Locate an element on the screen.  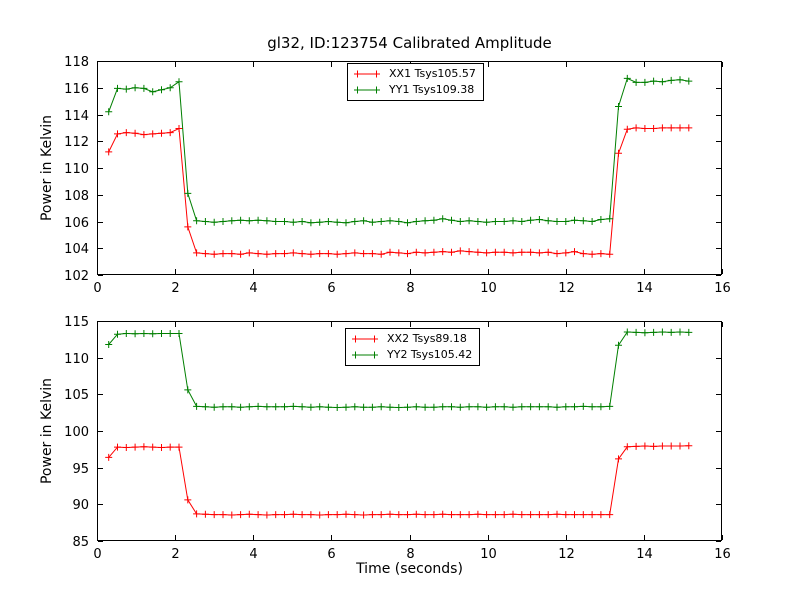
legend-label: YY2 Tsys105.42 is located at coordinates (430, 354).